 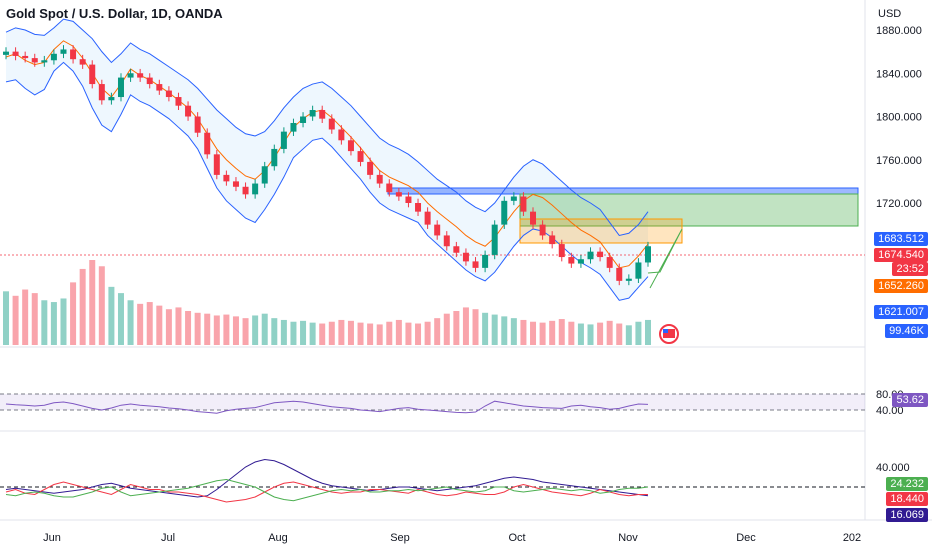 I want to click on last-price-tag: 1674.540, so click(x=901, y=255).